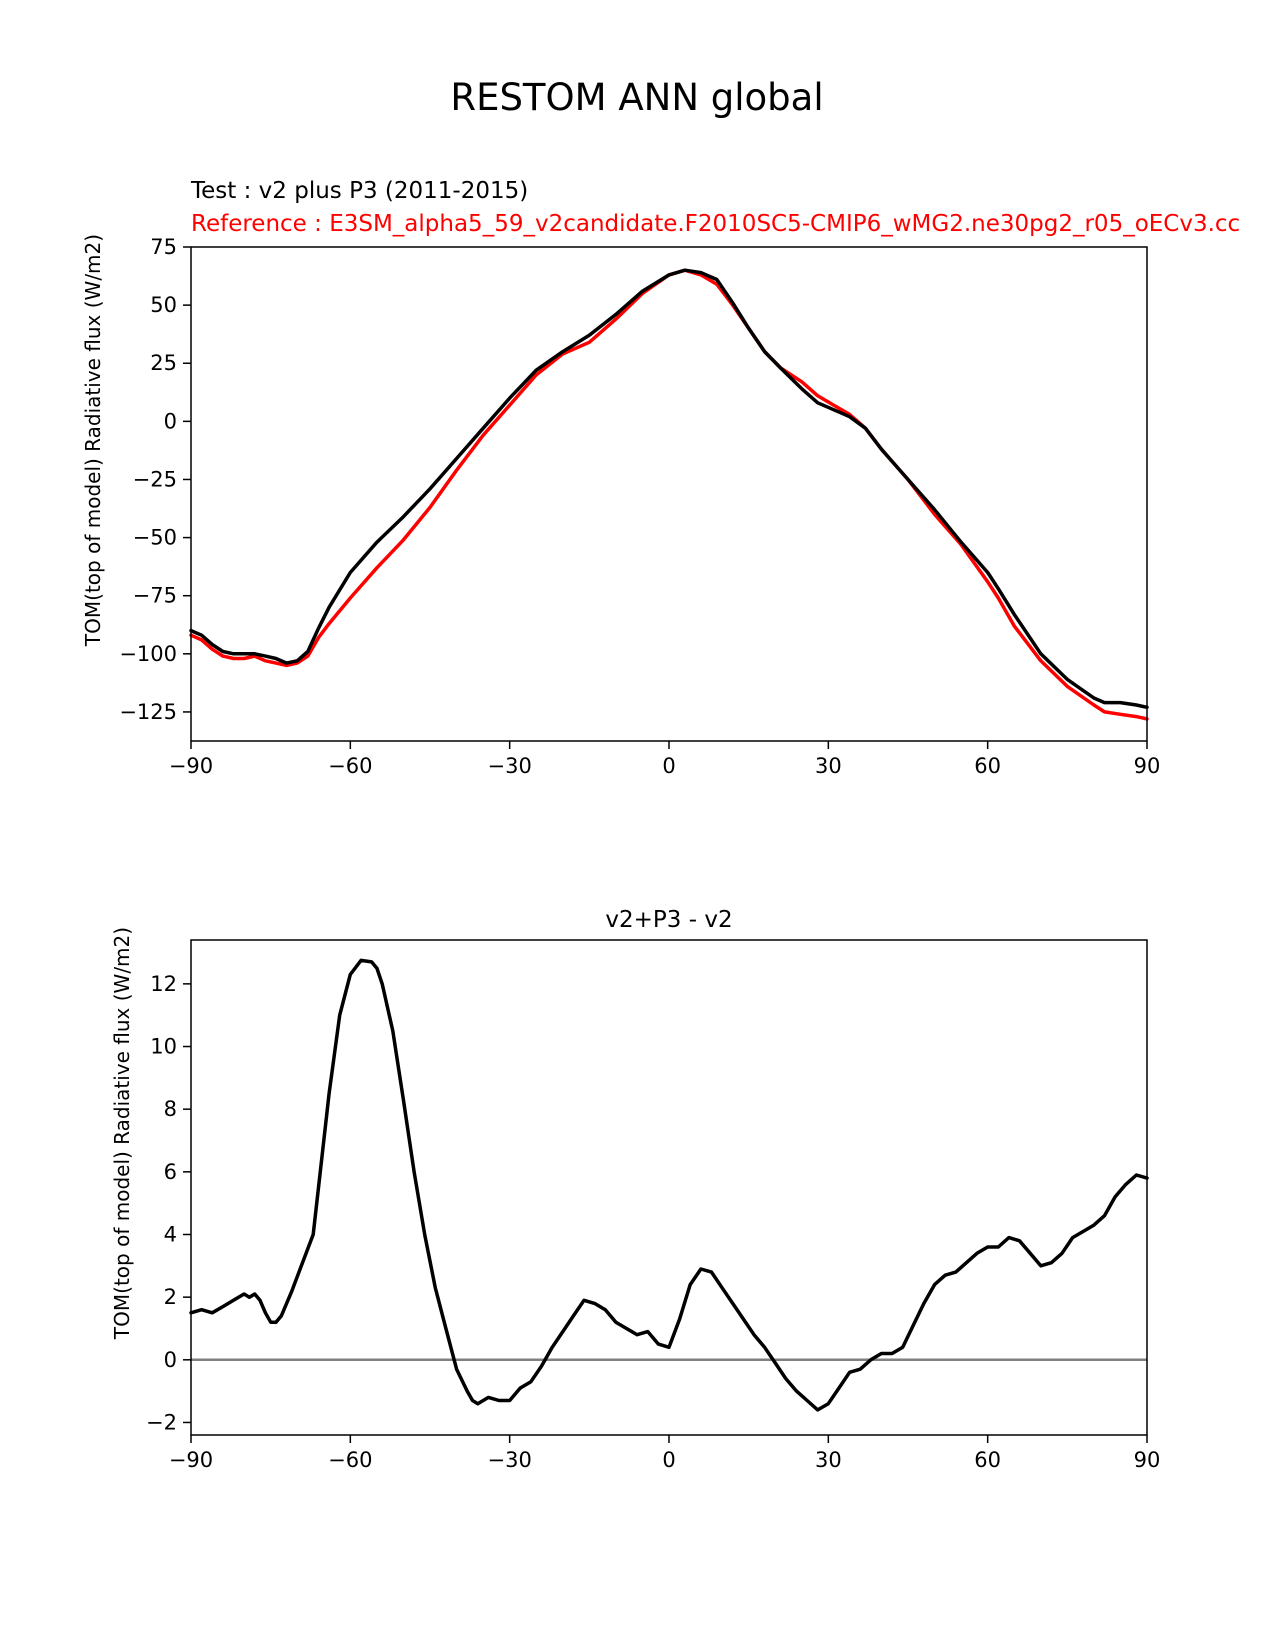 This screenshot has height=1650, width=1275. Describe the element at coordinates (170, 1297) in the screenshot. I see `y-tick-label: 2` at that location.